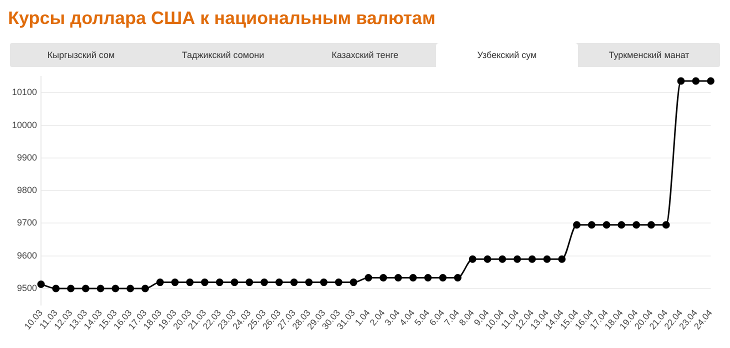 This screenshot has width=730, height=348. I want to click on text: Таджикский сомони, so click(223, 55).